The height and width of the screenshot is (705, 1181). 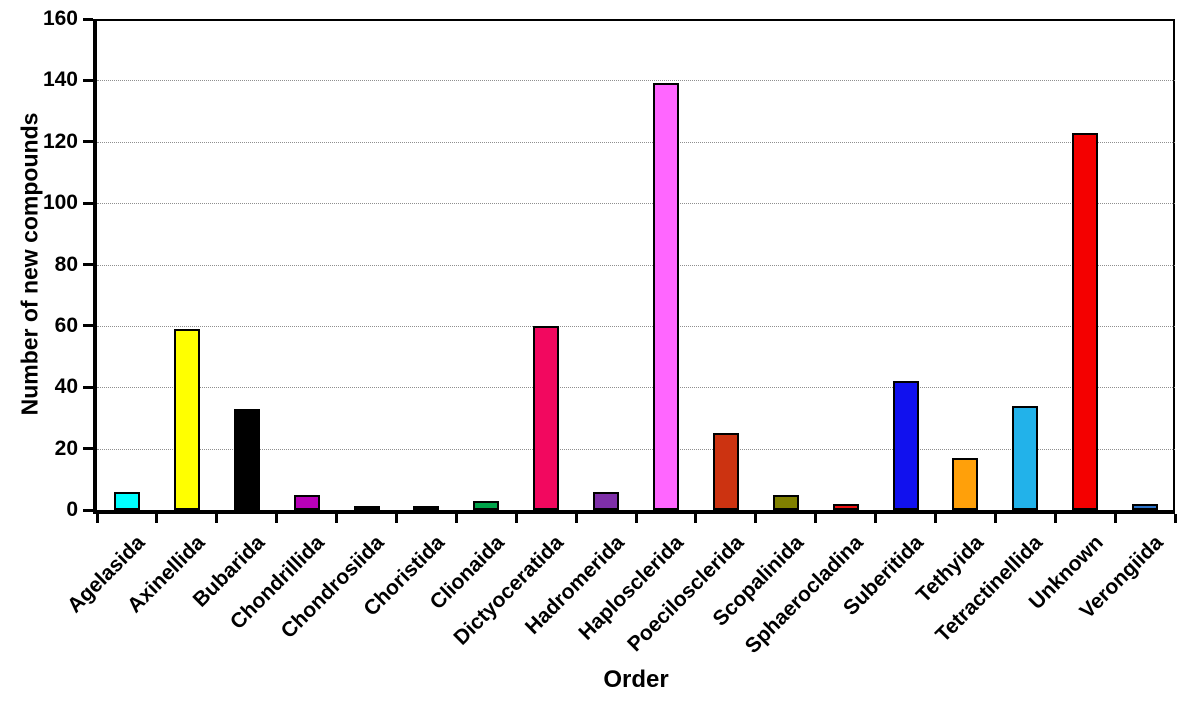 I want to click on bar-dictyoceratida, so click(x=546, y=417).